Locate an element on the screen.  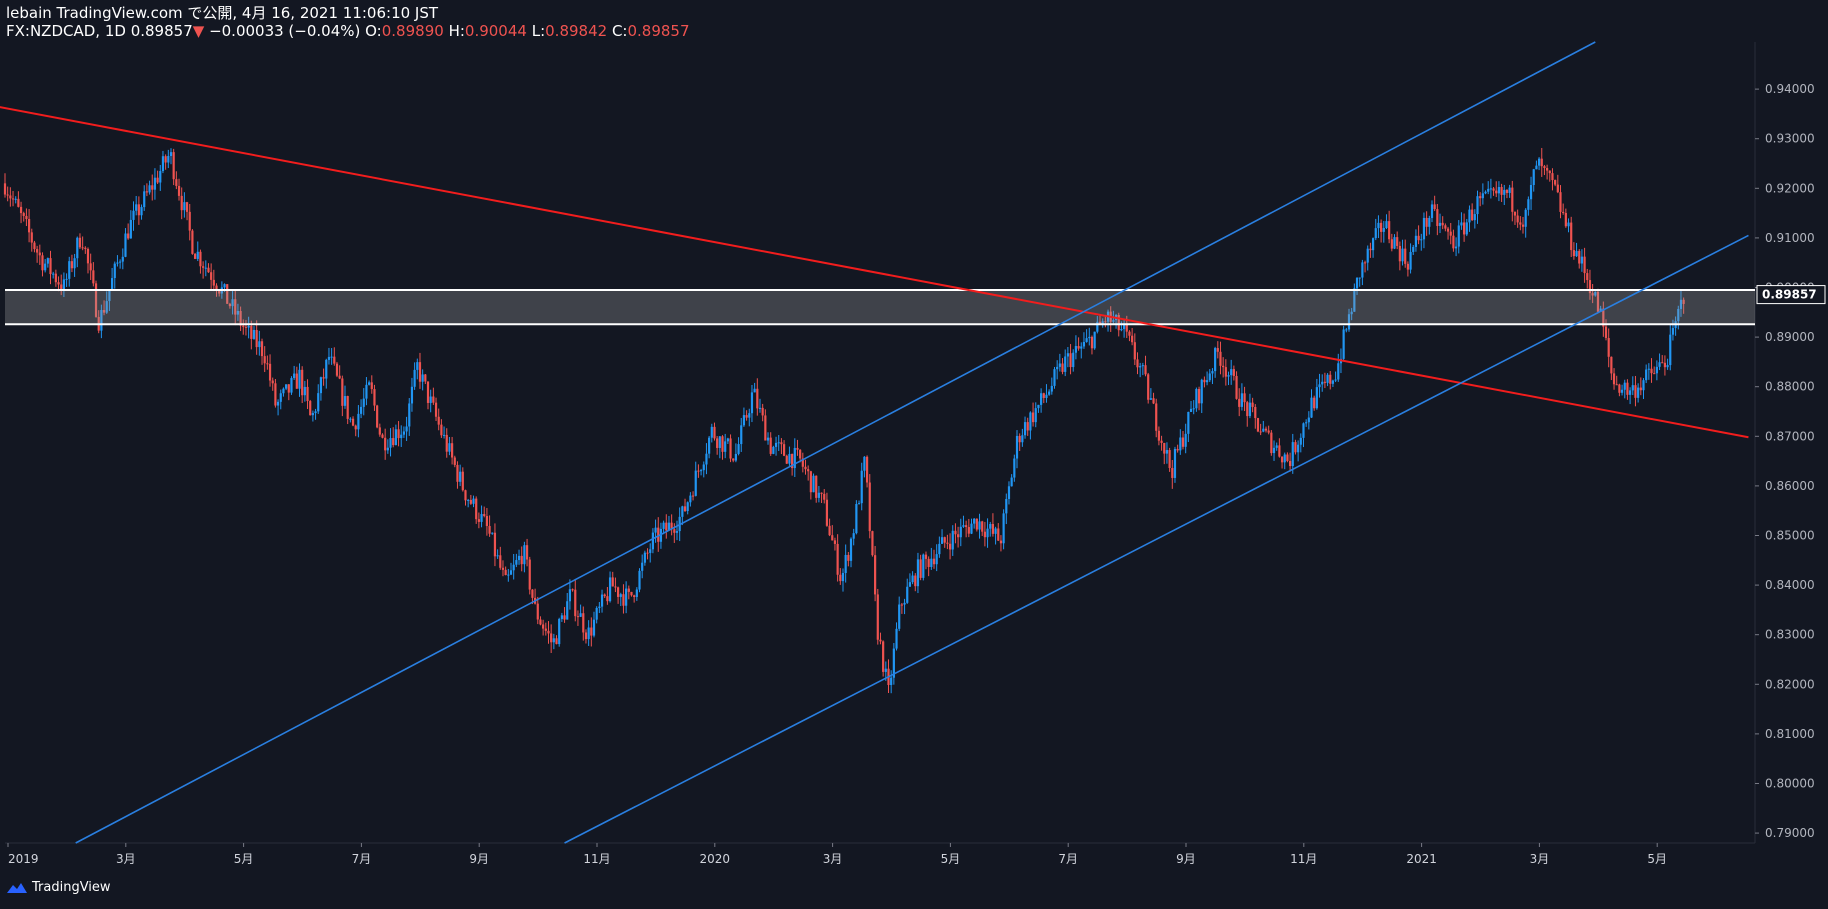
symbol-name: FX:NZDCAD, 1D is located at coordinates (66, 31).